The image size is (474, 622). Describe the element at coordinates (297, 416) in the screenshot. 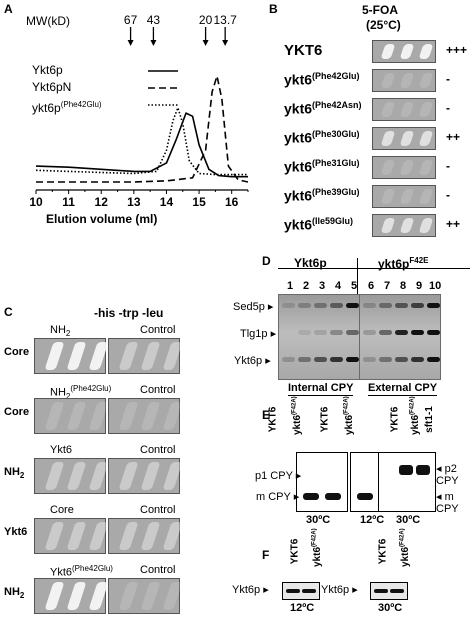

I see `e-lane-ykt6-f42a-a: ykt6(F42A)` at that location.